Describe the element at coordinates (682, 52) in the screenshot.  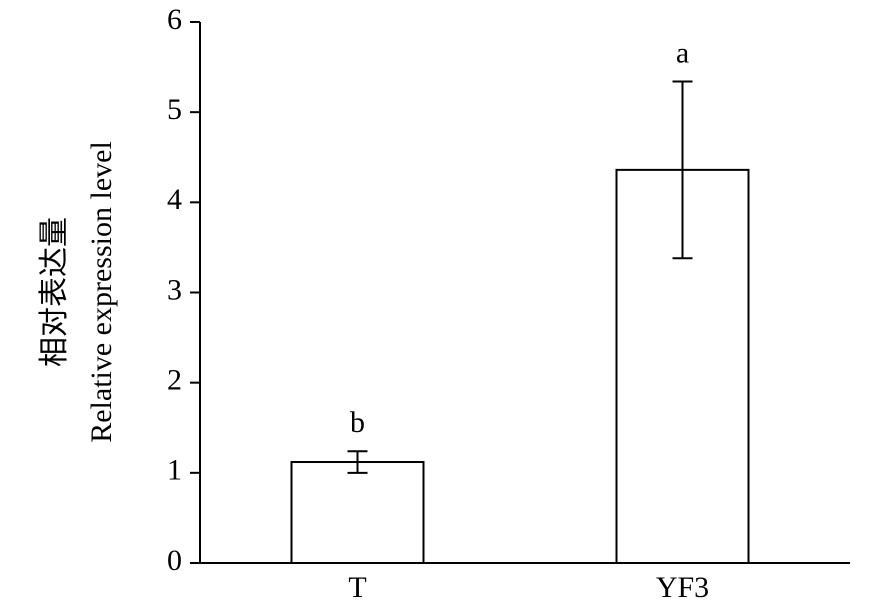
I see `significance-label: a` at that location.